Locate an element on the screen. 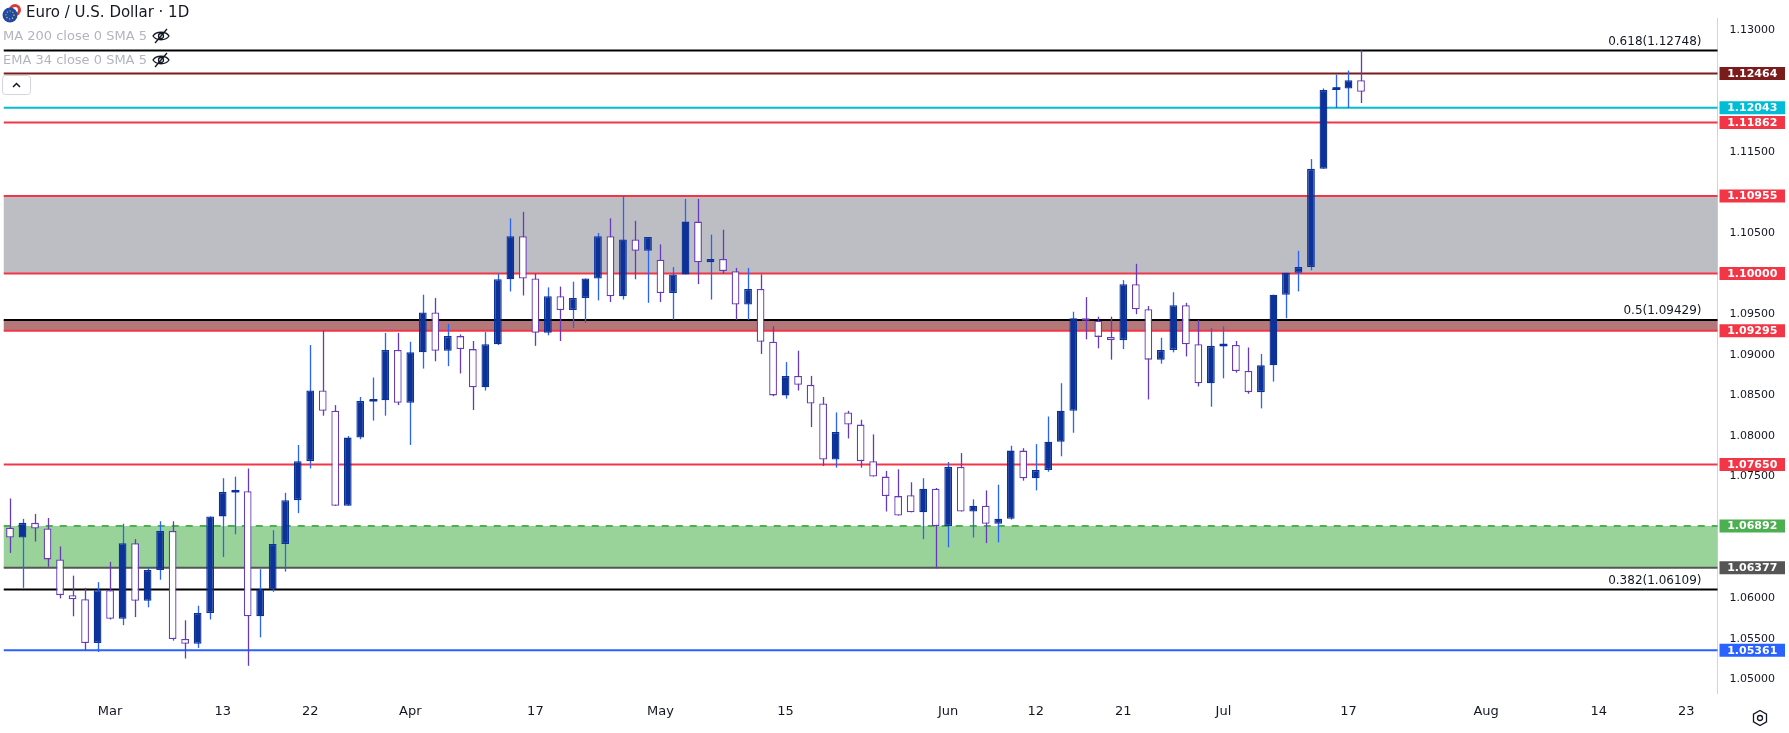  x-tick-label: 23 is located at coordinates (1686, 710).